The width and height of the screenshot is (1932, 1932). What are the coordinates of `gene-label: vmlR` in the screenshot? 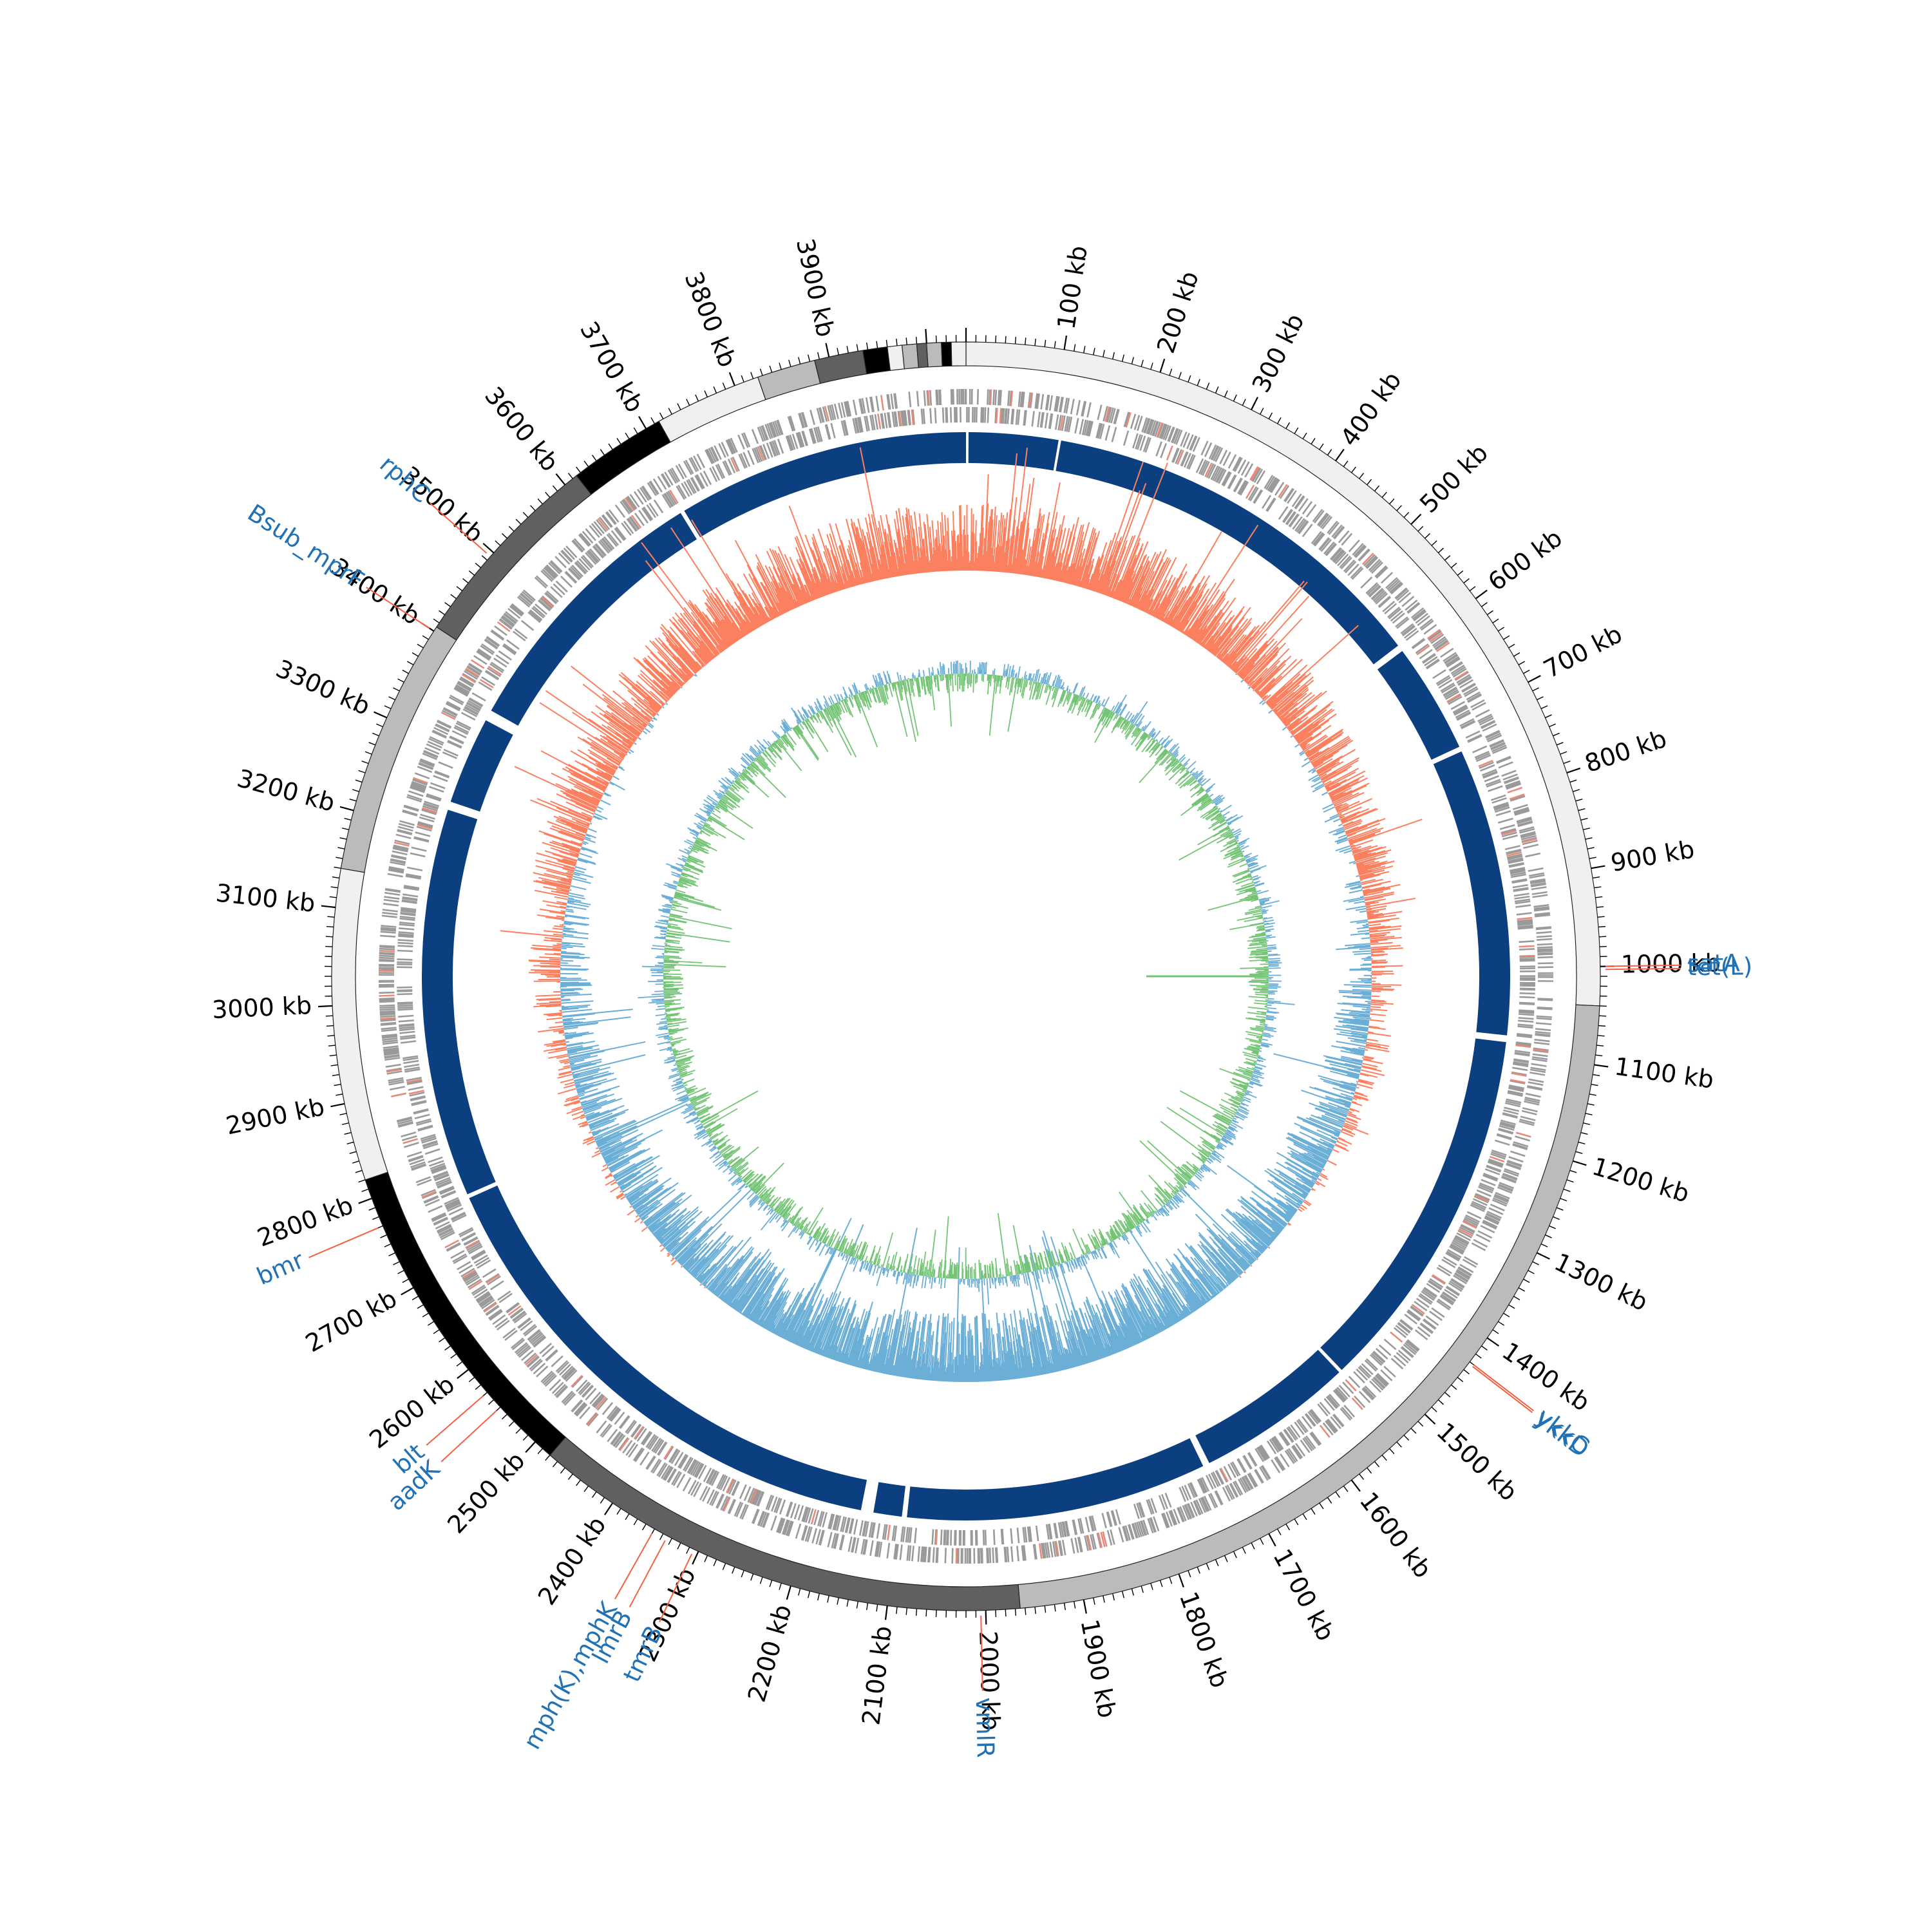 It's located at (985, 1727).